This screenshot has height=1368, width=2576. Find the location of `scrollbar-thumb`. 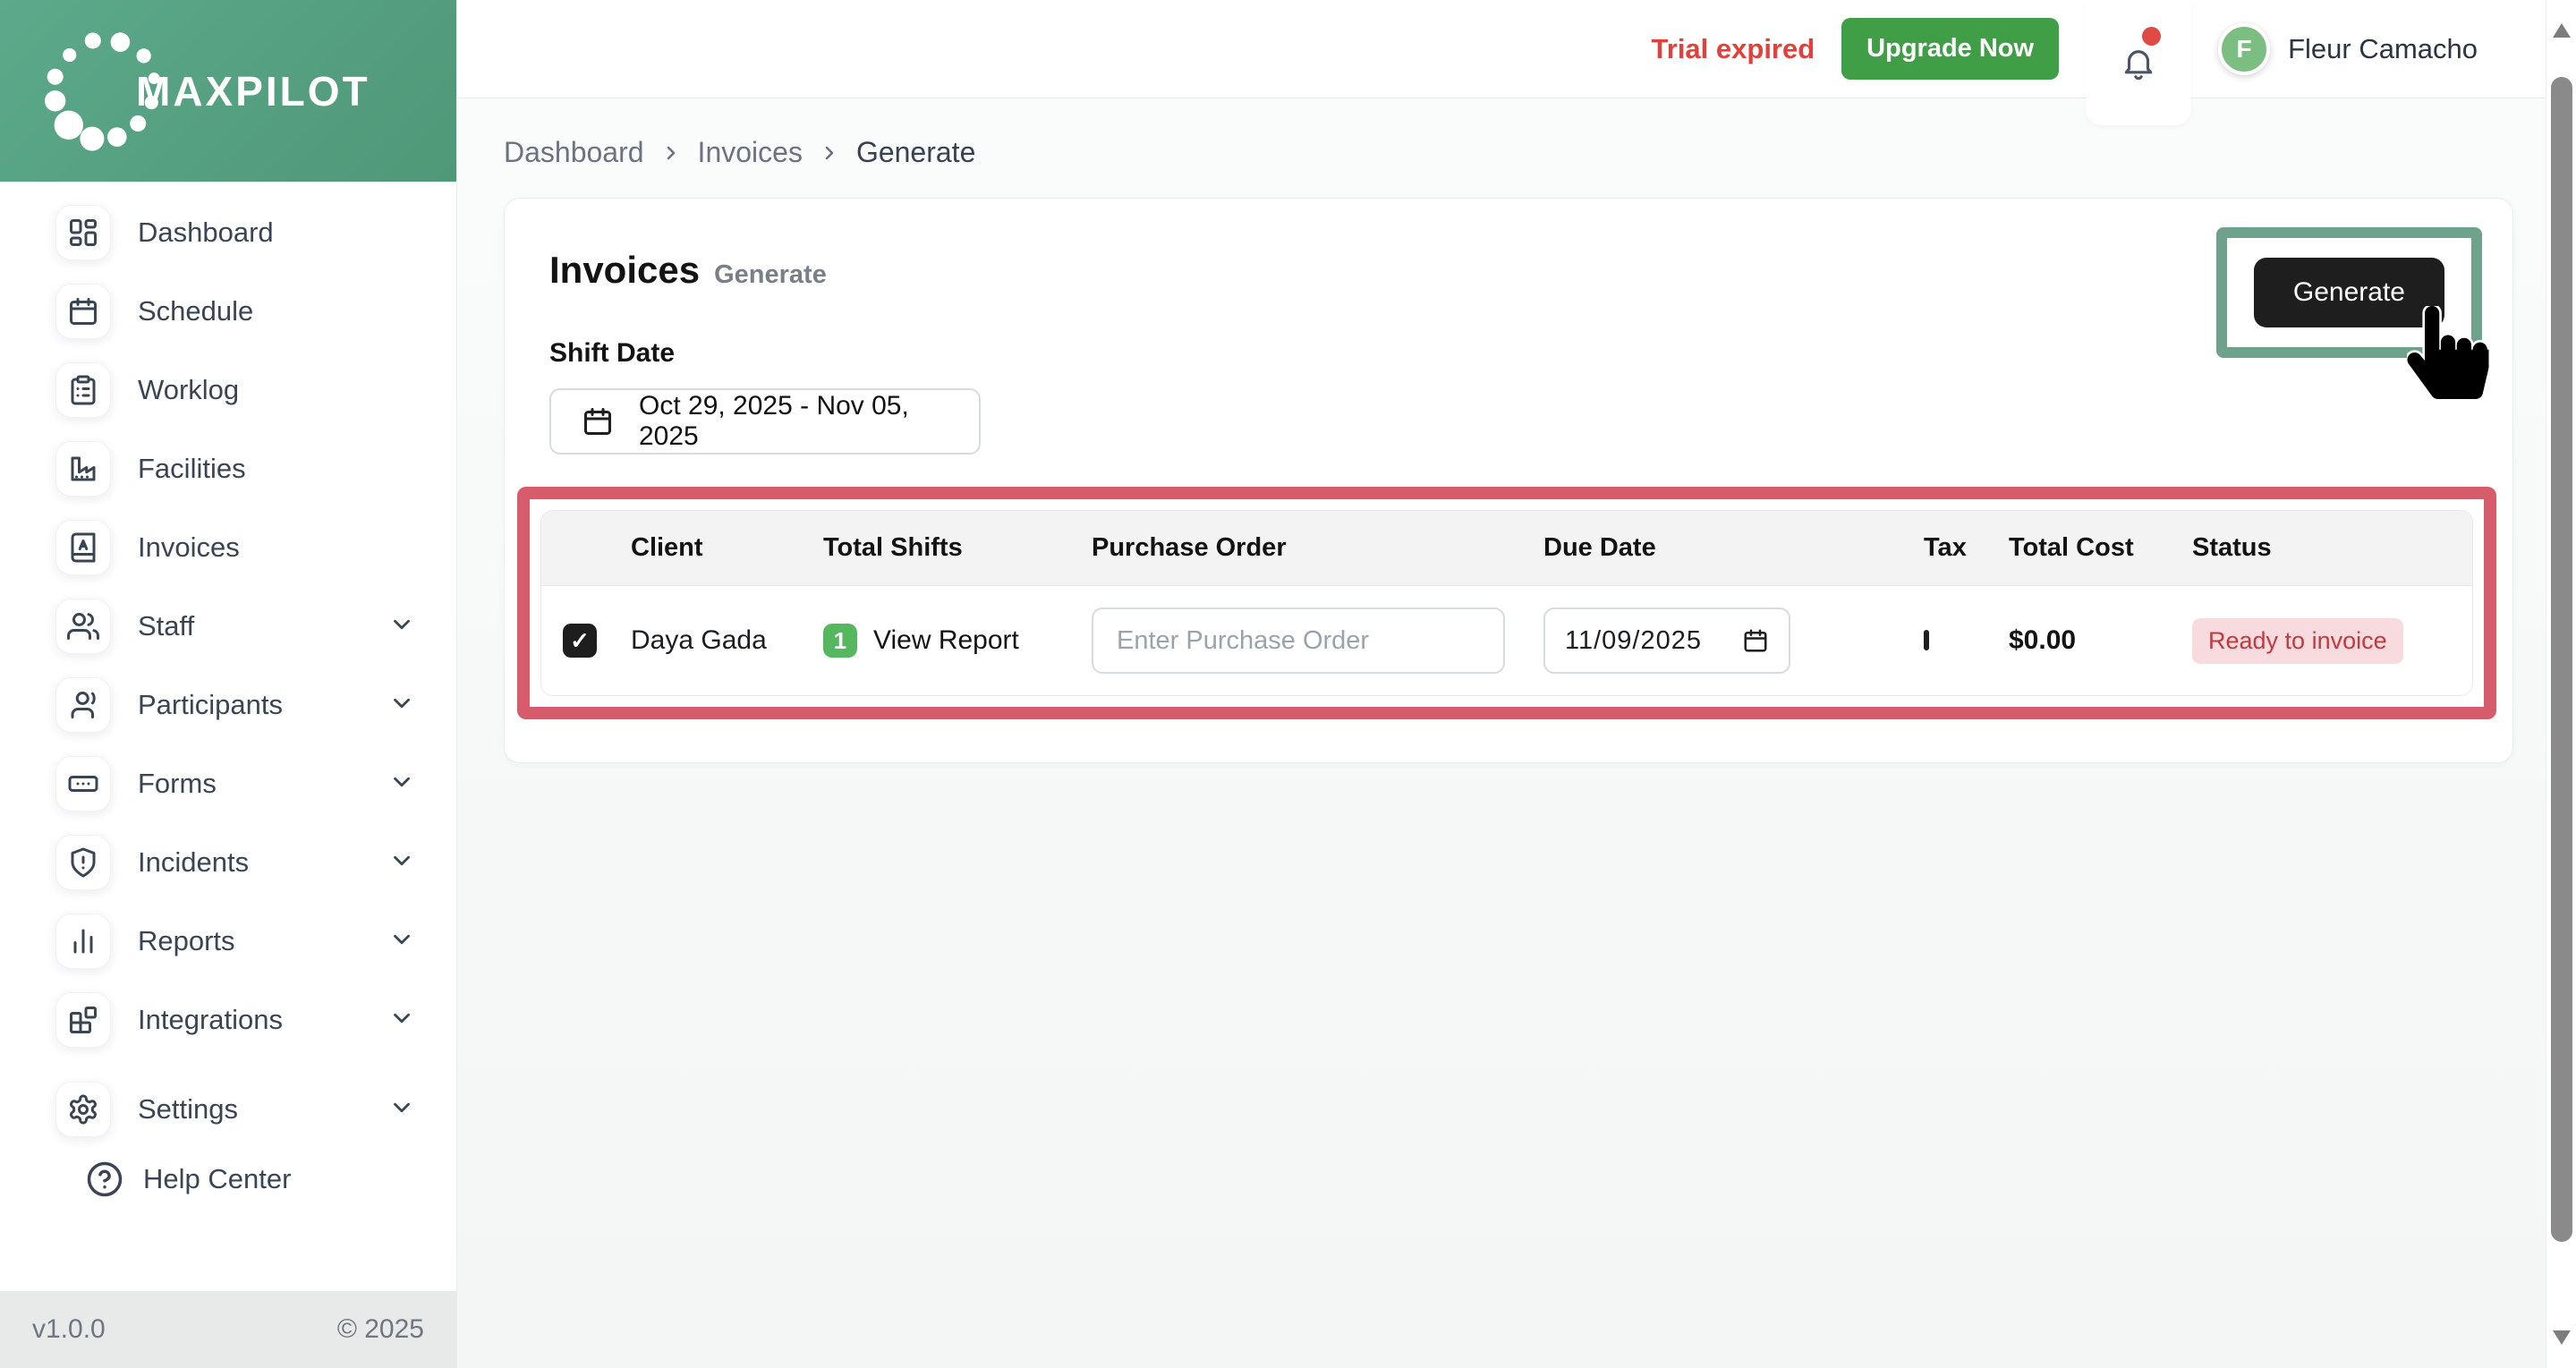

scrollbar-thumb is located at coordinates (2561, 659).